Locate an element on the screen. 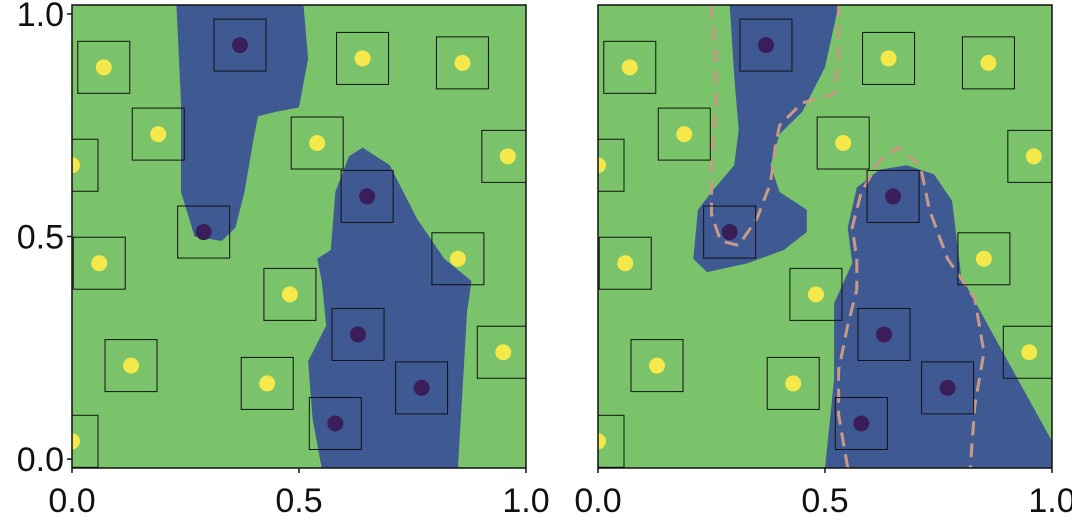 This screenshot has height=520, width=1072. y-tick-label: 0.5 is located at coordinates (40, 238).